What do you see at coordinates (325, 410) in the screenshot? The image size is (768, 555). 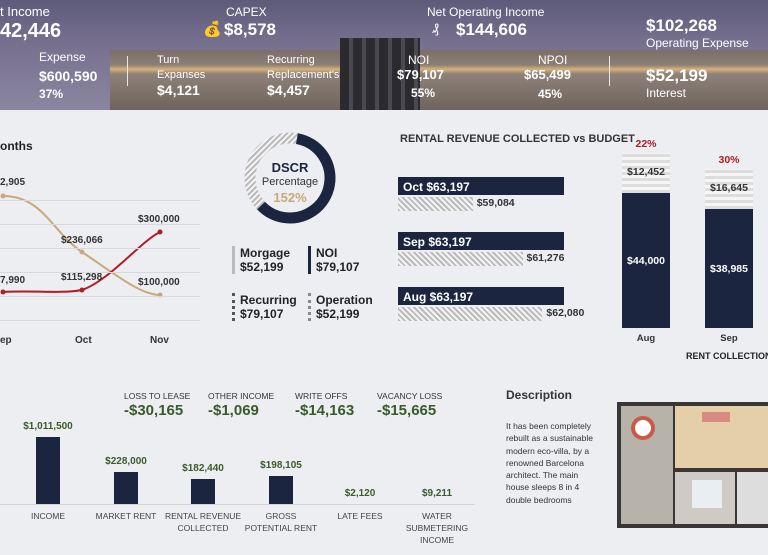 I see `kpi-value: -$14,163` at bounding box center [325, 410].